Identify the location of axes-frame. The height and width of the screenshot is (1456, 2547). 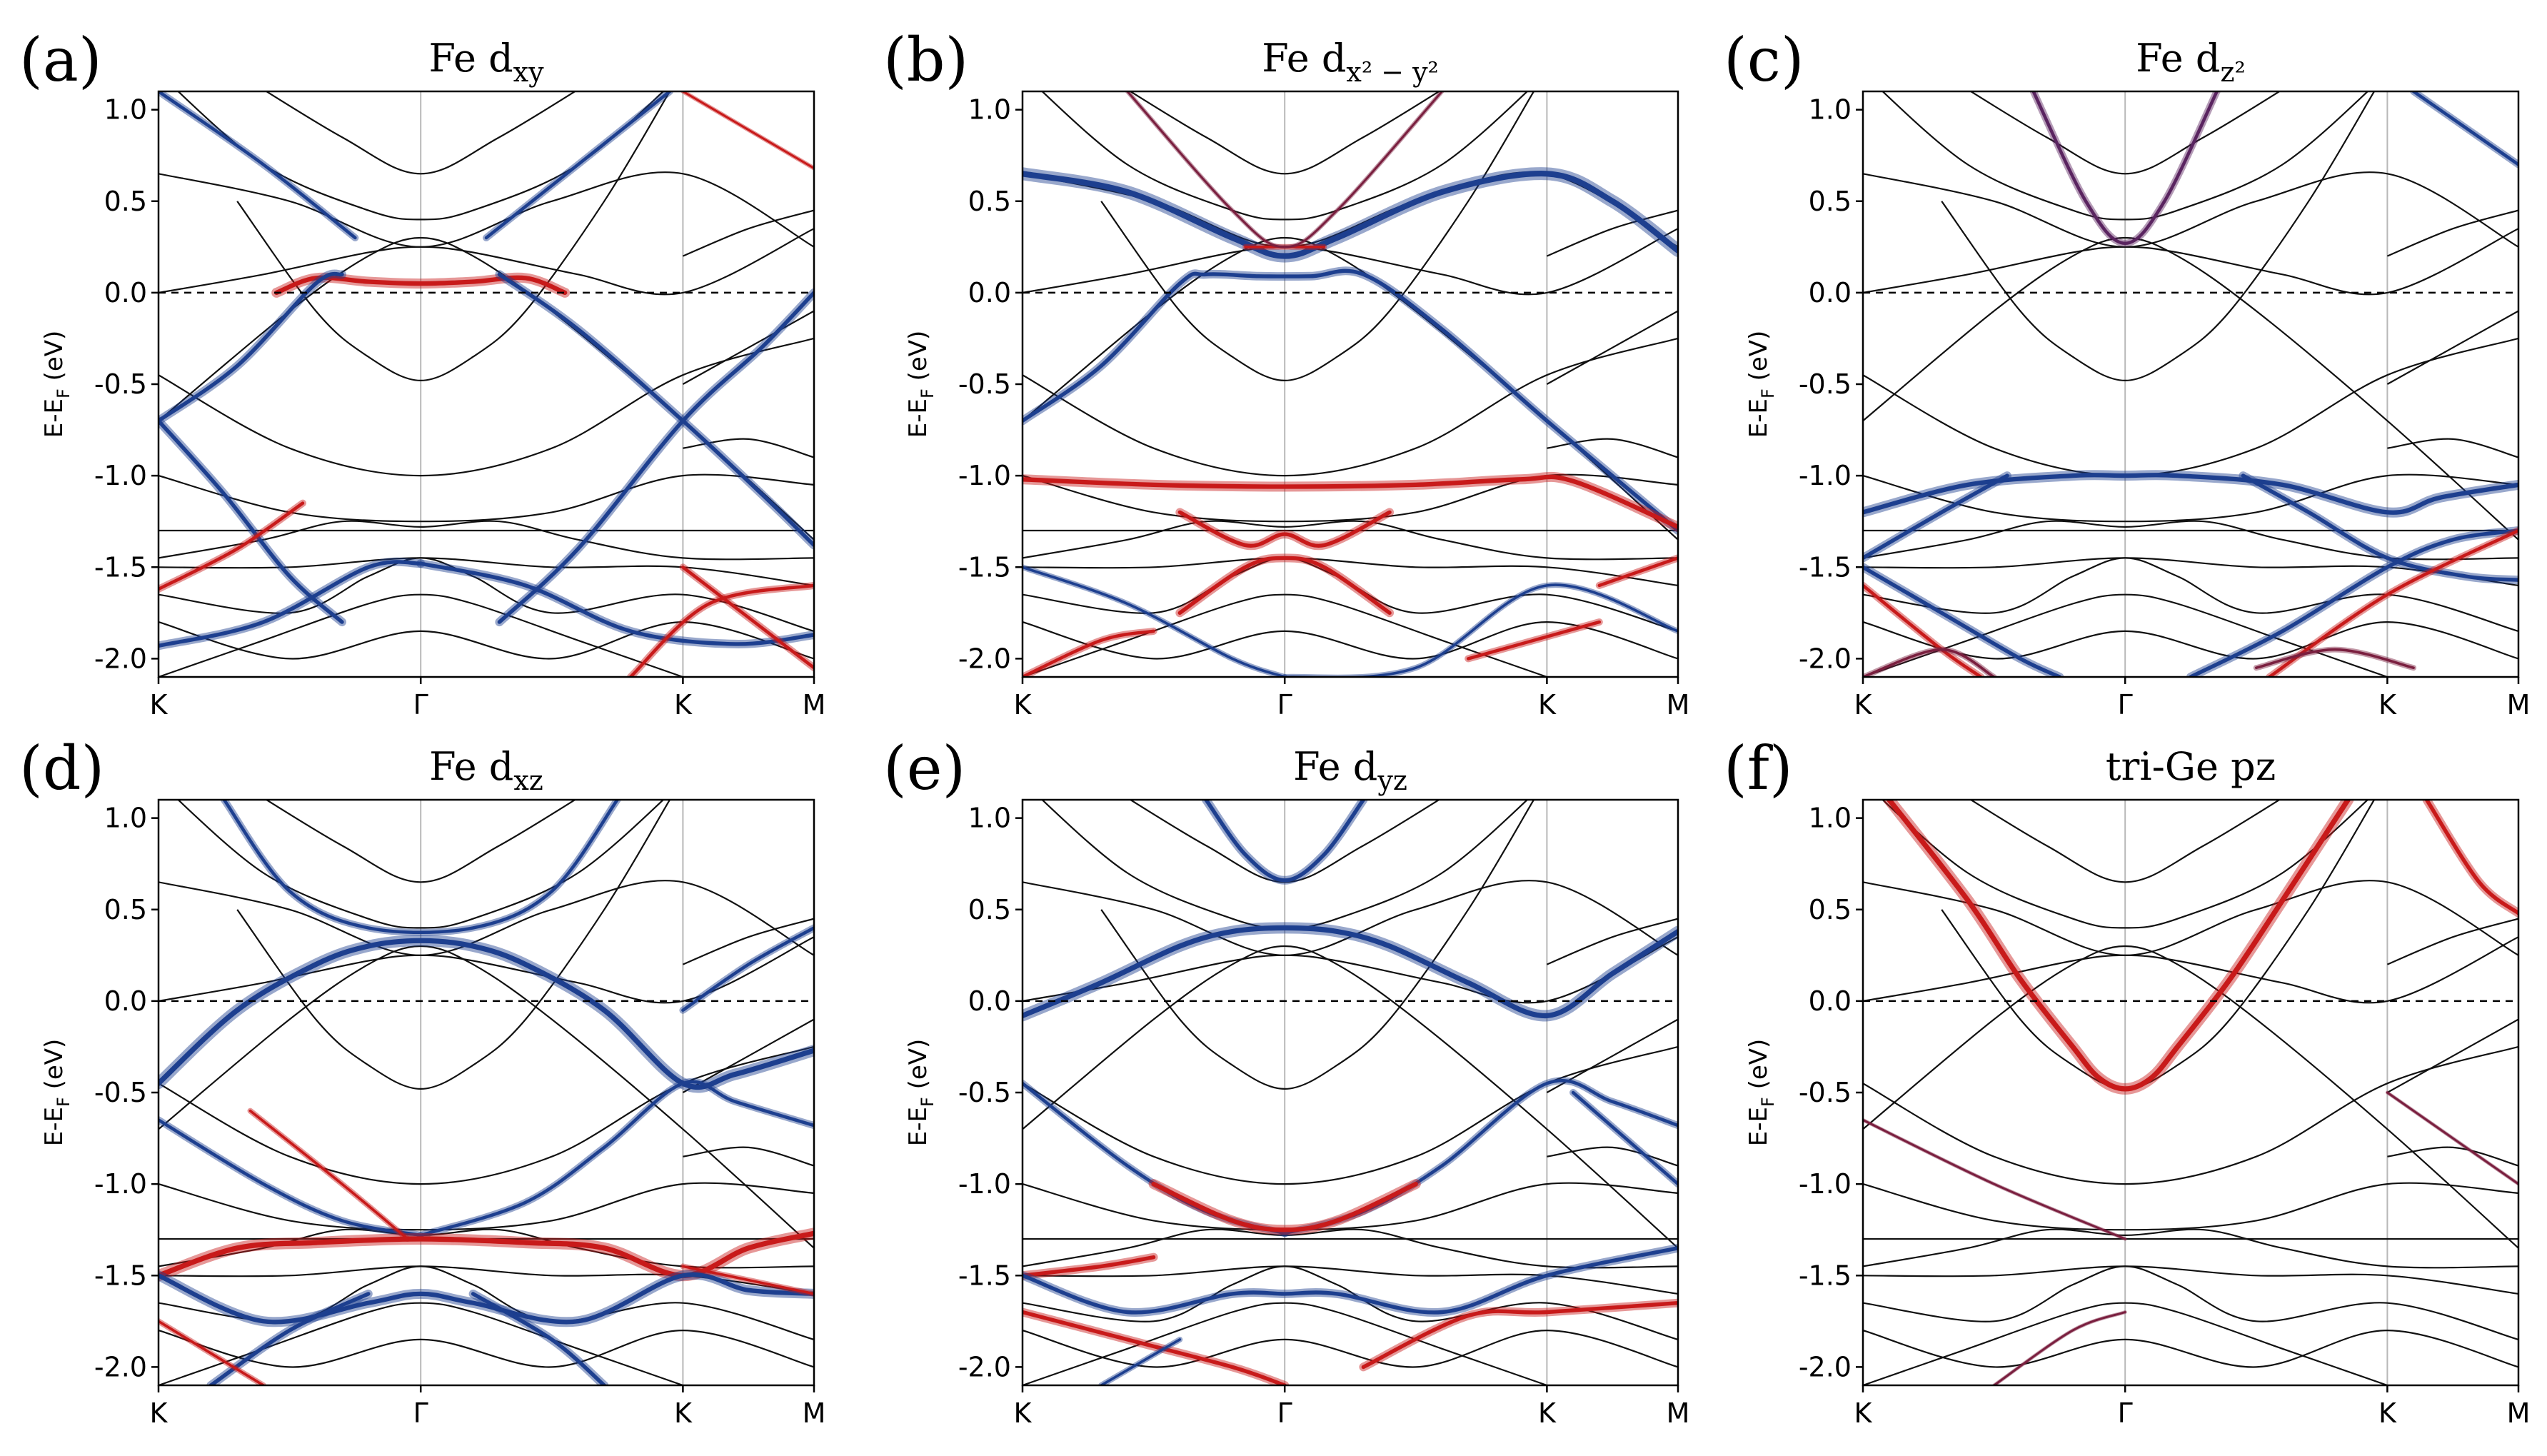
(2191, 384).